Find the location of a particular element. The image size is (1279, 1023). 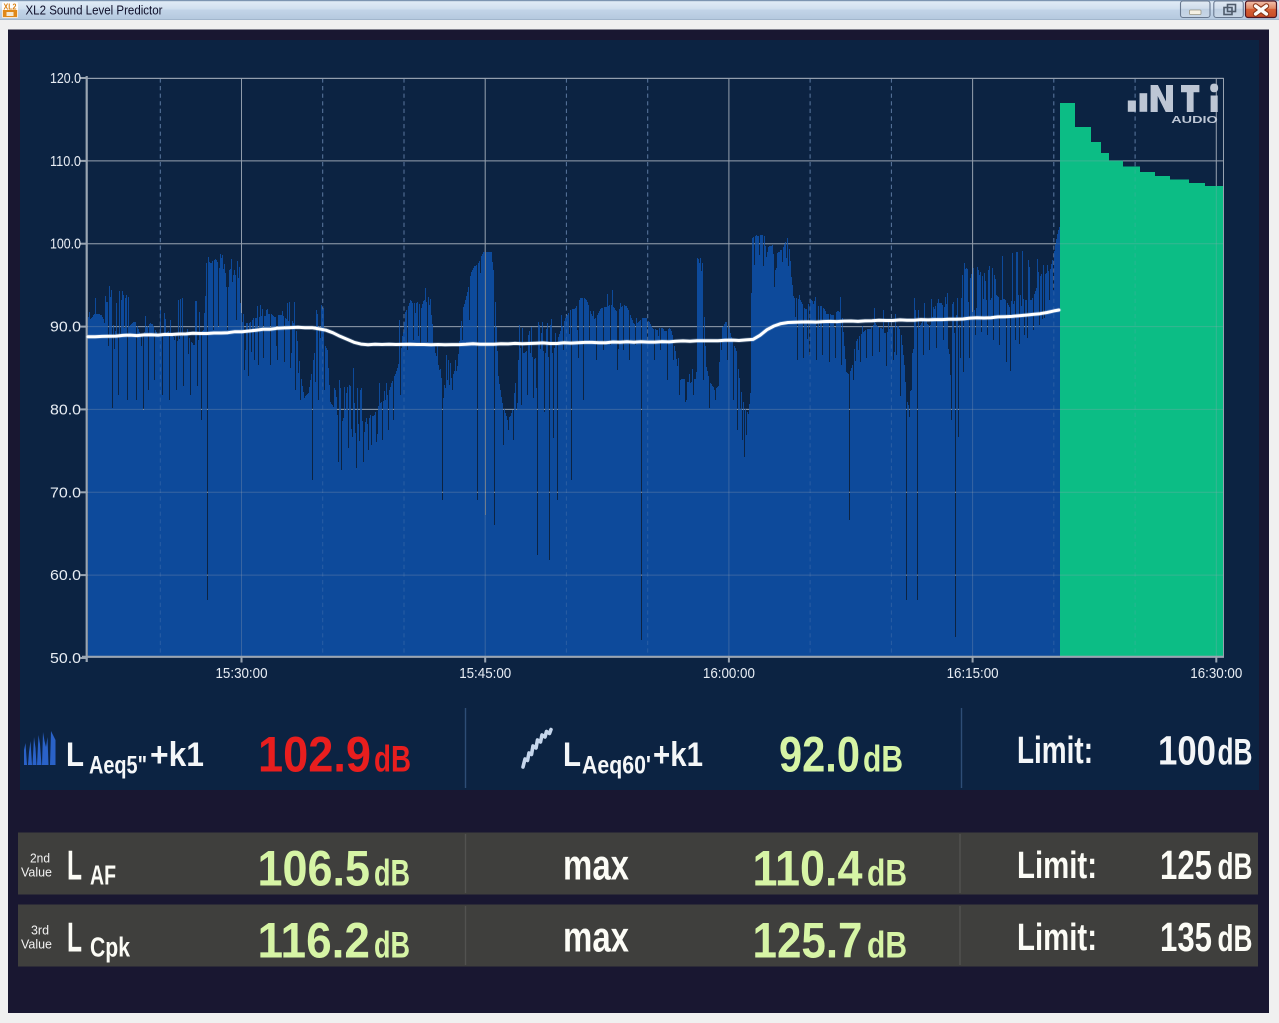

svg-text: 60.0 is located at coordinates (65, 575).